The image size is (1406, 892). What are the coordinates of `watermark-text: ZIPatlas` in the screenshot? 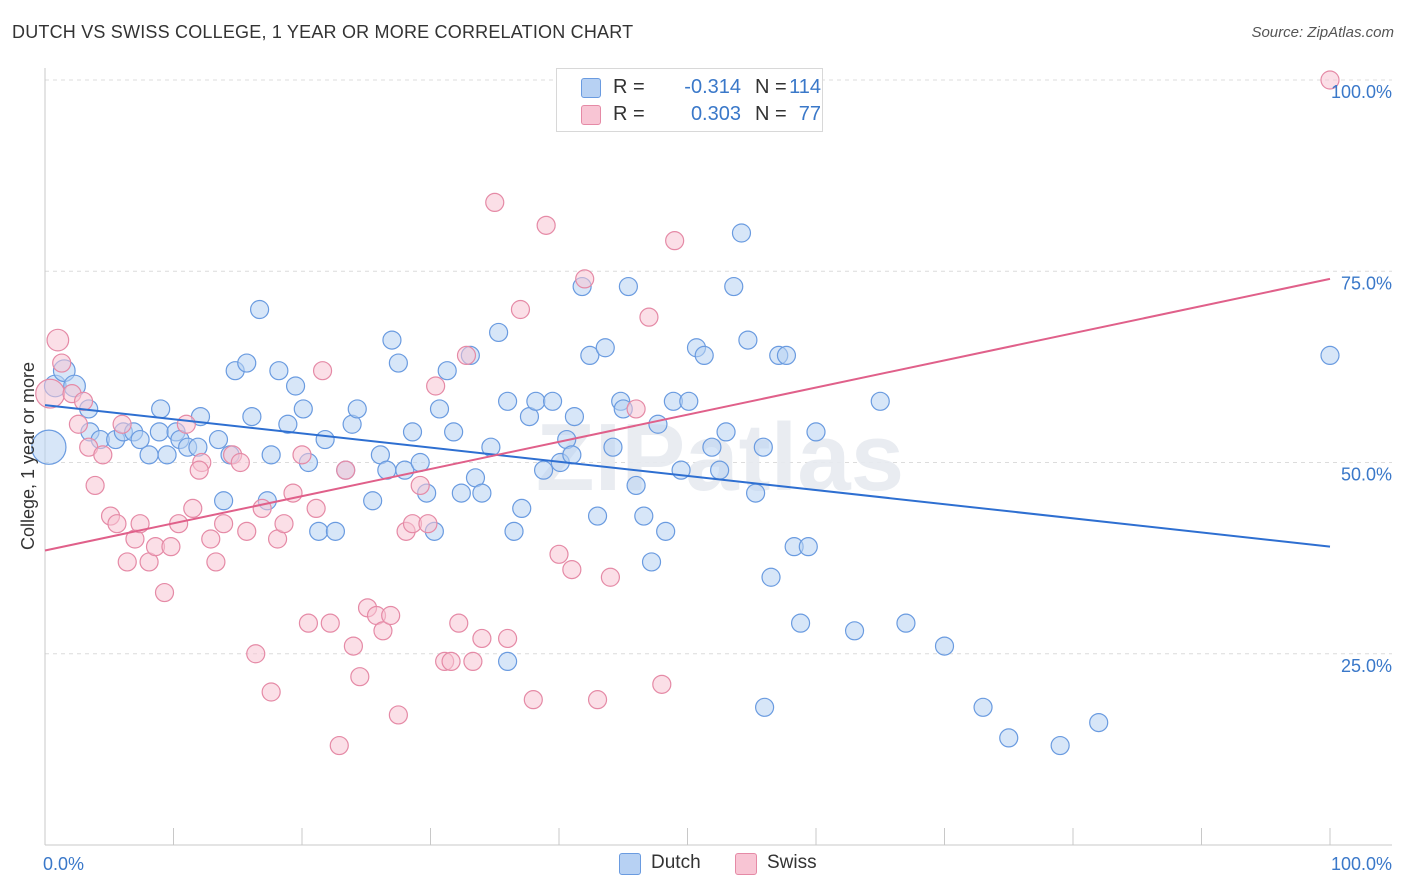 It's located at (720, 457).